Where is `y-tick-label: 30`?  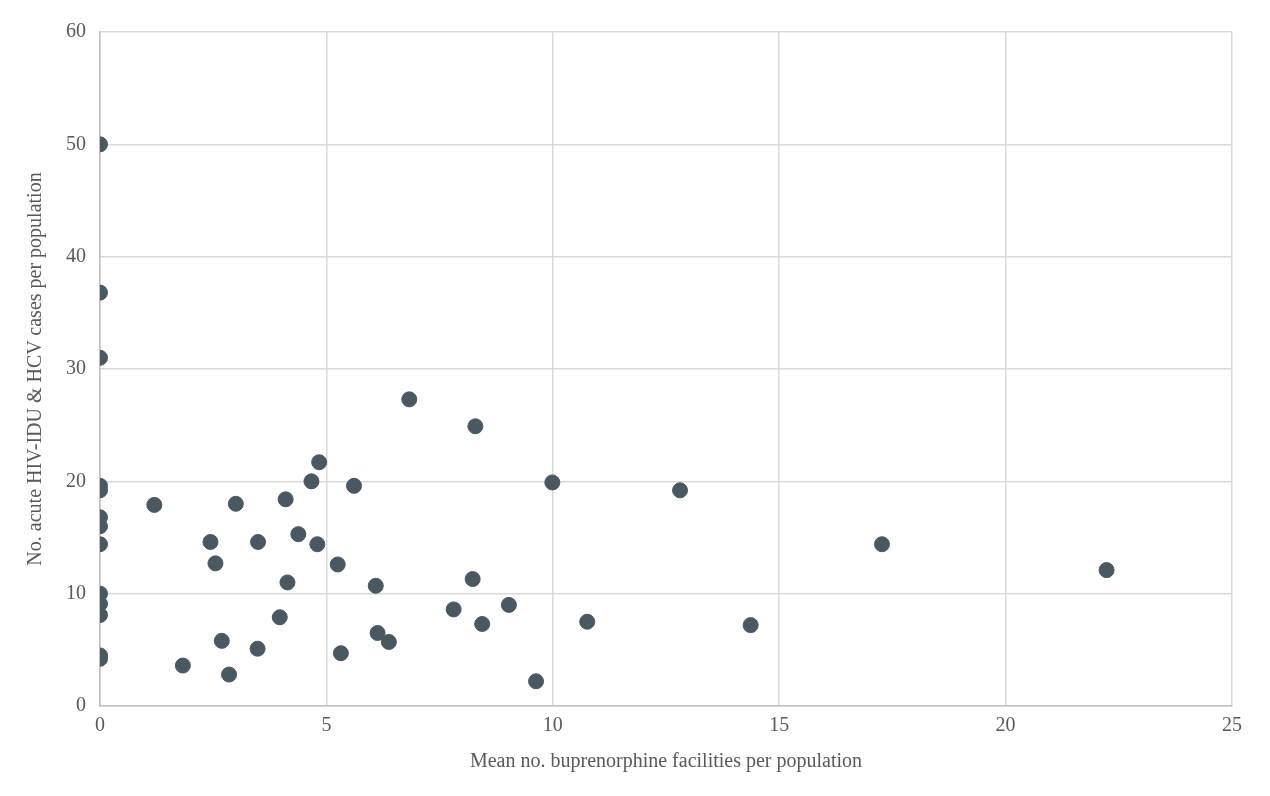
y-tick-label: 30 is located at coordinates (76, 367).